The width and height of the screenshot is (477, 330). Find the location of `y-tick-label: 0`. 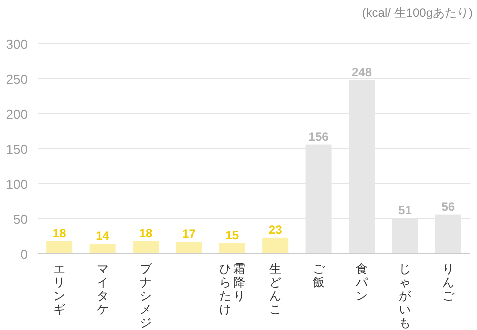

y-tick-label: 0 is located at coordinates (24, 254).